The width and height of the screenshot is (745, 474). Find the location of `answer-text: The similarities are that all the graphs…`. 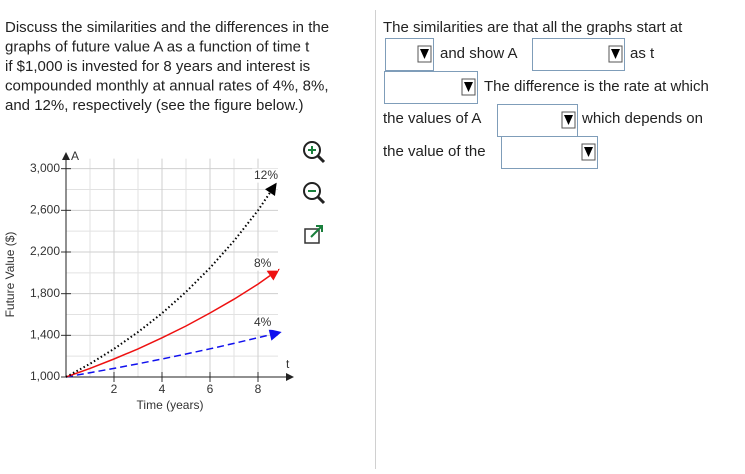

answer-text: The similarities are that all the graphs… is located at coordinates (533, 27).